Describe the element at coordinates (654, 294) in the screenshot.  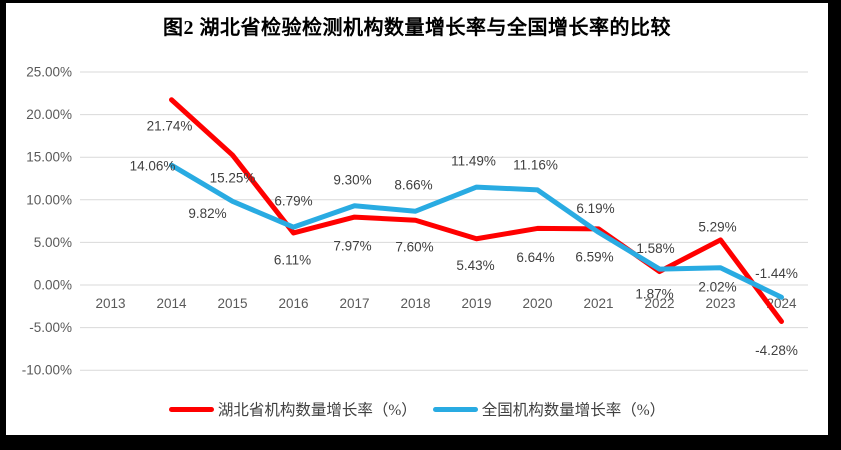
I see `data-label-national: 1.87%` at that location.